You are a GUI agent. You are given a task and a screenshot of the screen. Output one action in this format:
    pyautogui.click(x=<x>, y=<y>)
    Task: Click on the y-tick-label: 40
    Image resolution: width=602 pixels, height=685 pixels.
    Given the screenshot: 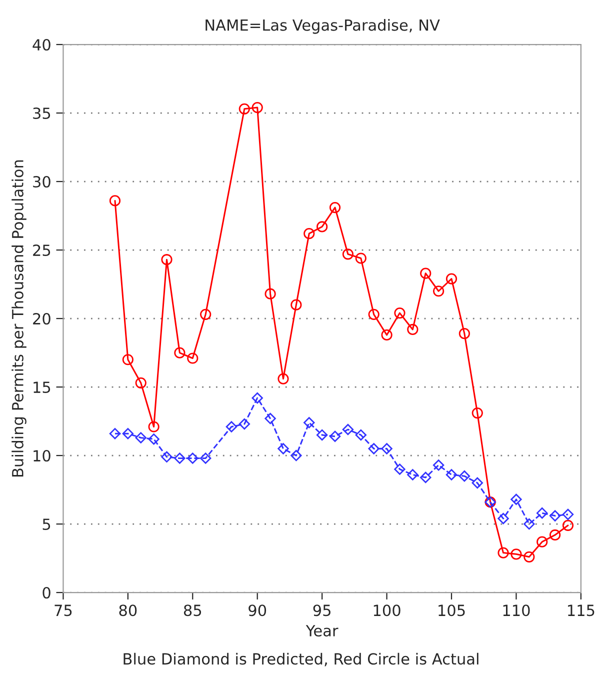 What is the action you would take?
    pyautogui.click(x=41, y=44)
    